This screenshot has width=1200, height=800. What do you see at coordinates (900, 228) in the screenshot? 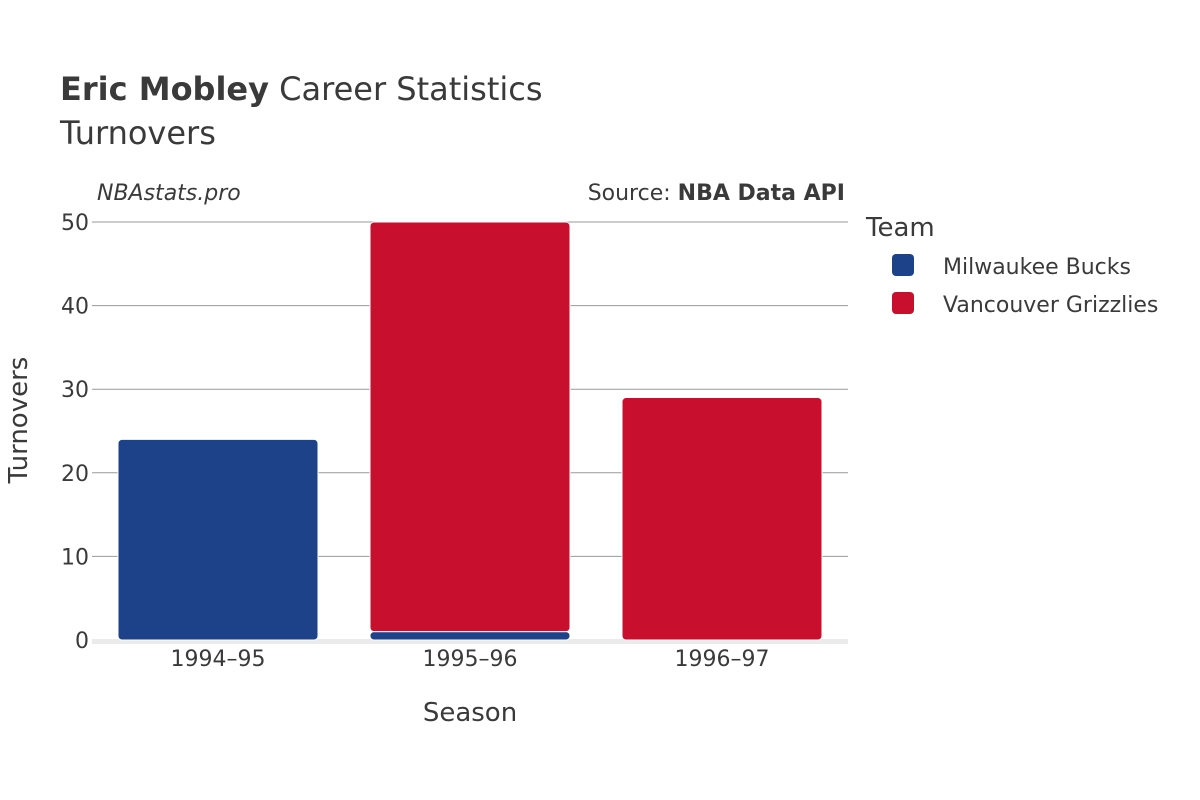
I see `legend-title: Team` at bounding box center [900, 228].